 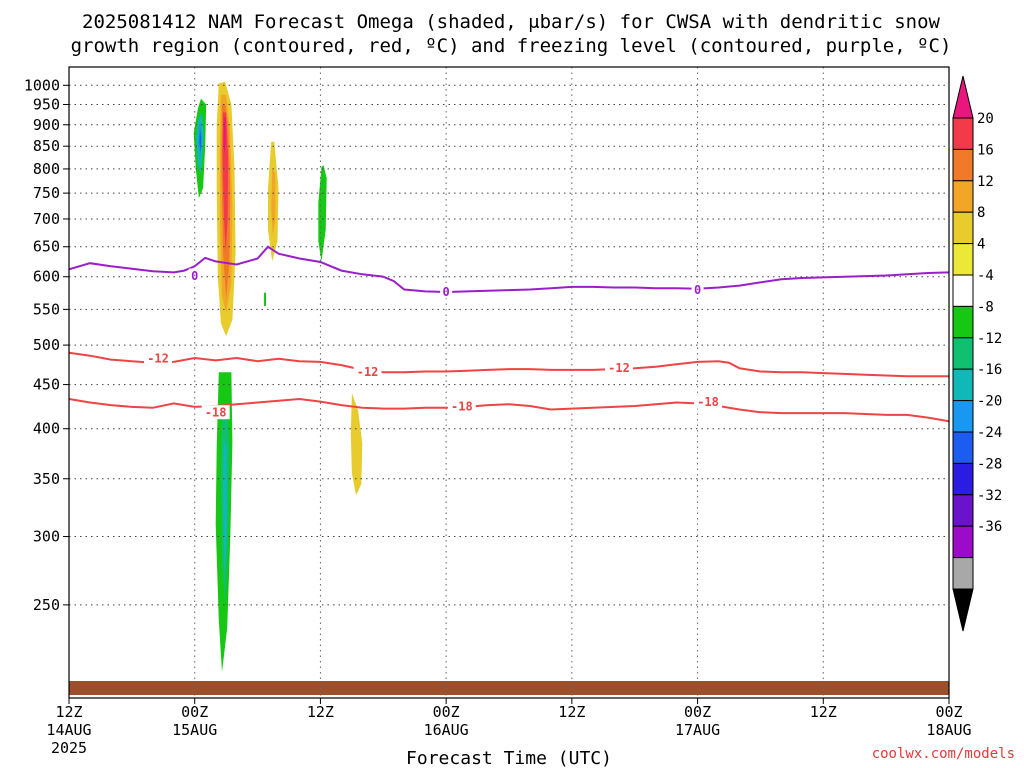 What do you see at coordinates (273, 202) in the screenshot?
I see `shade-orange-downdraft-mid` at bounding box center [273, 202].